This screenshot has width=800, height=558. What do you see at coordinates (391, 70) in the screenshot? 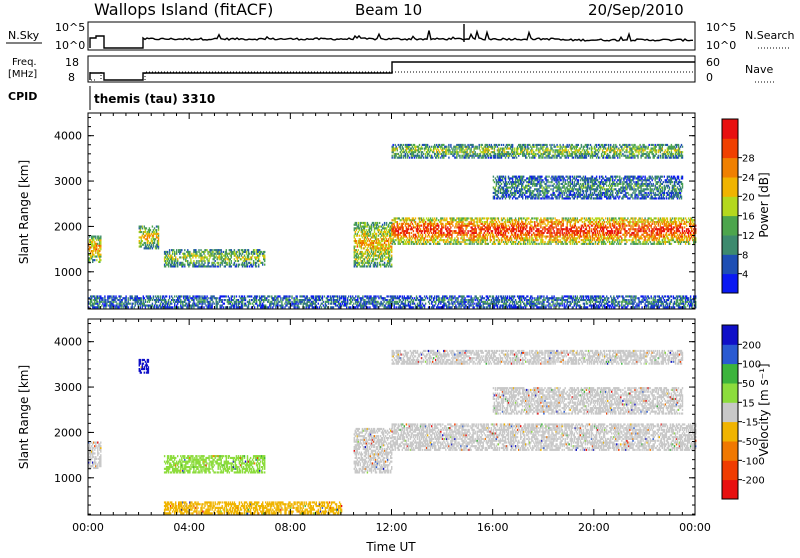
I see `freq-panel: Freq. [MHz] 18 8 60 0 Nave` at bounding box center [391, 70].